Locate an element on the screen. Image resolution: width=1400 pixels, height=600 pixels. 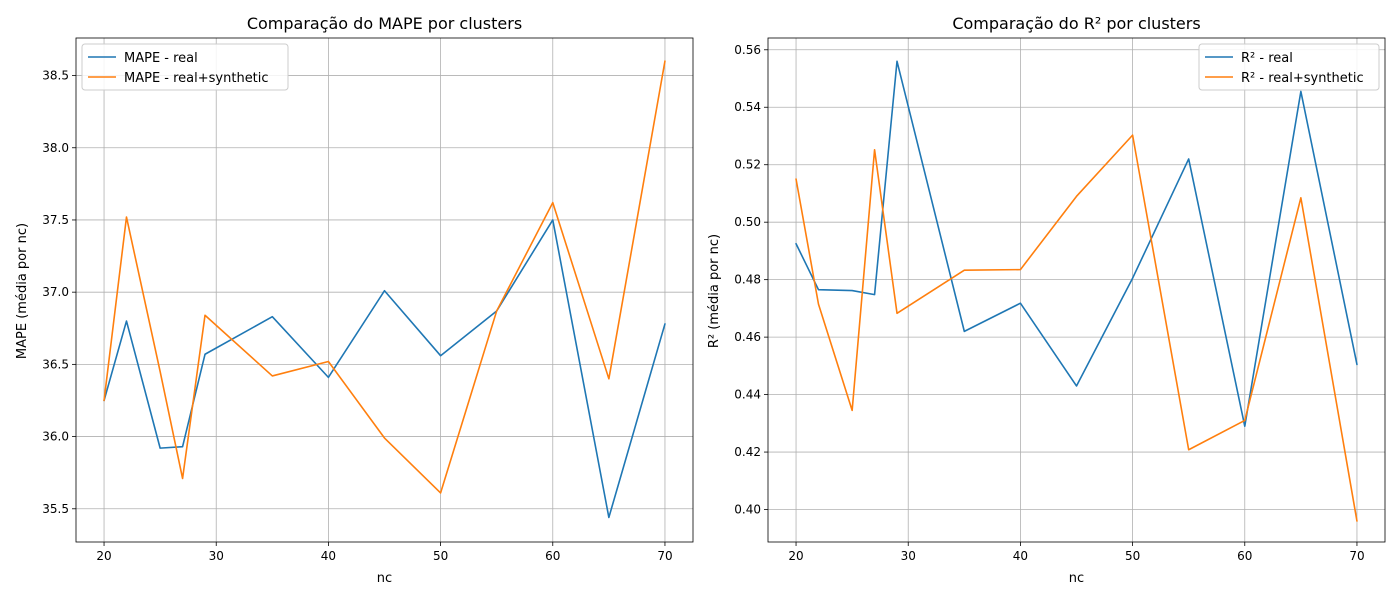
r2-y-tick-label: 0.56 is located at coordinates (747, 50).